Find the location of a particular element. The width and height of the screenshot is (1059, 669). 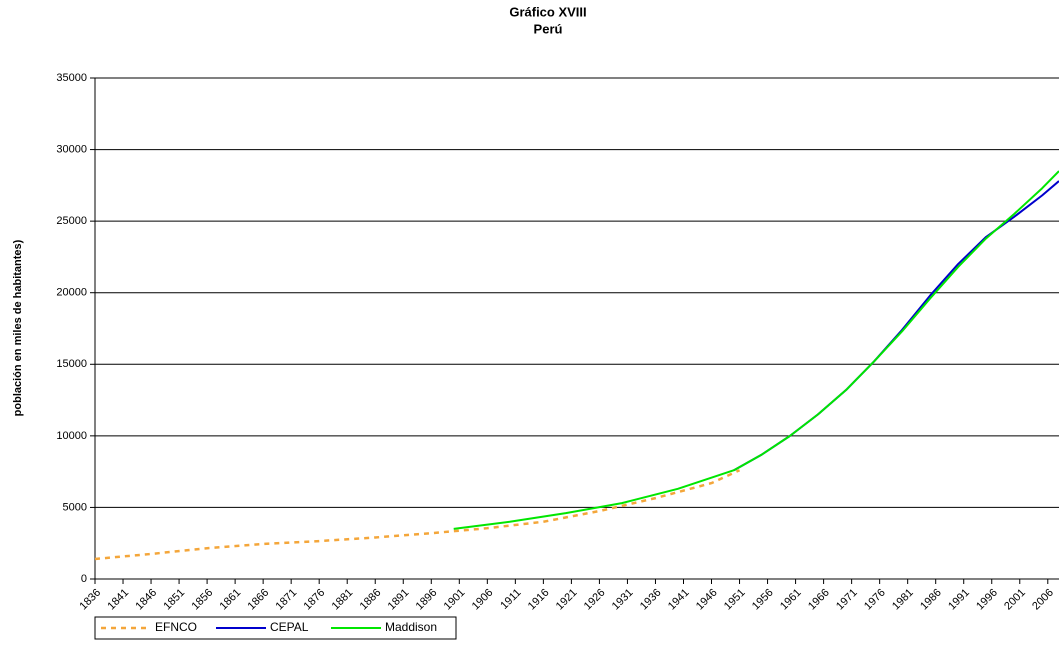

x-tick-label: 1971 is located at coordinates (847, 600).